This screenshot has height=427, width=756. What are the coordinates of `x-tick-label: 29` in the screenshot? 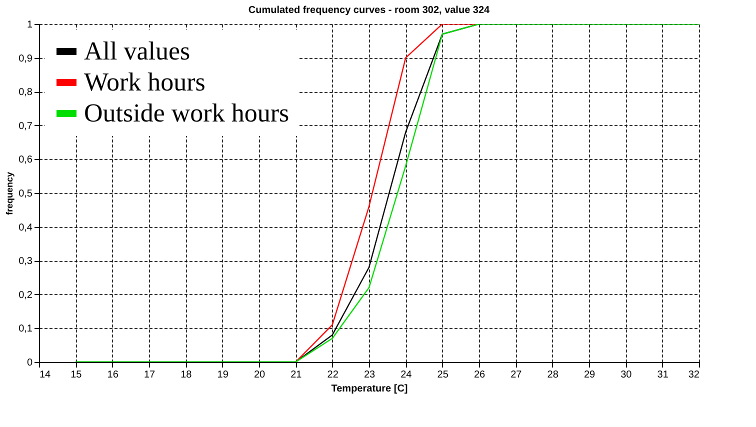 It's located at (590, 375).